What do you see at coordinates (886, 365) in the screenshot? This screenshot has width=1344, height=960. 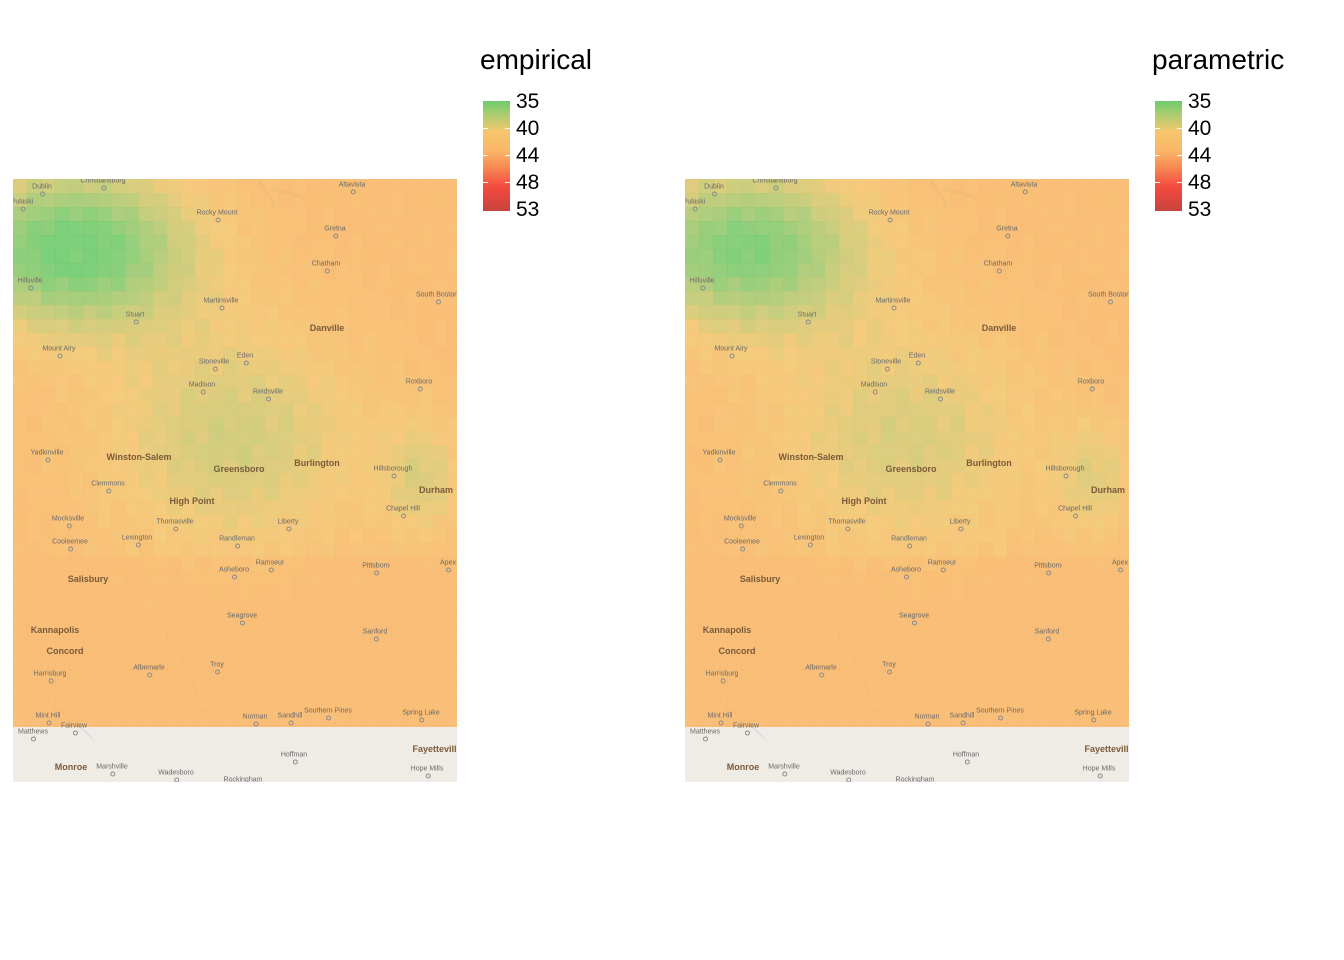 I see `place-label: Stoneville` at bounding box center [886, 365].